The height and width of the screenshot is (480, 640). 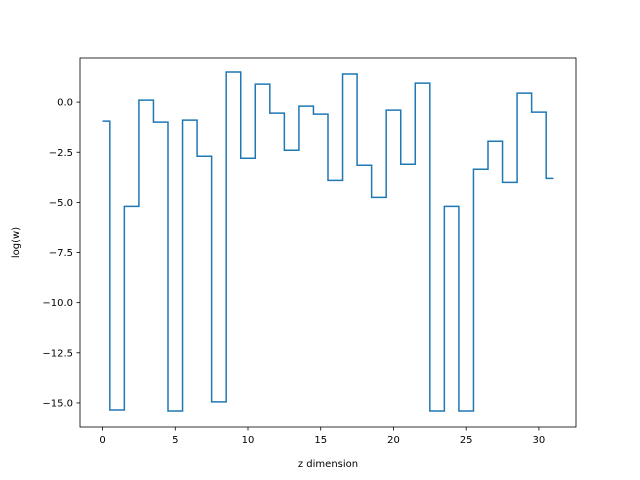 I want to click on x-tick-label: 15, so click(x=320, y=440).